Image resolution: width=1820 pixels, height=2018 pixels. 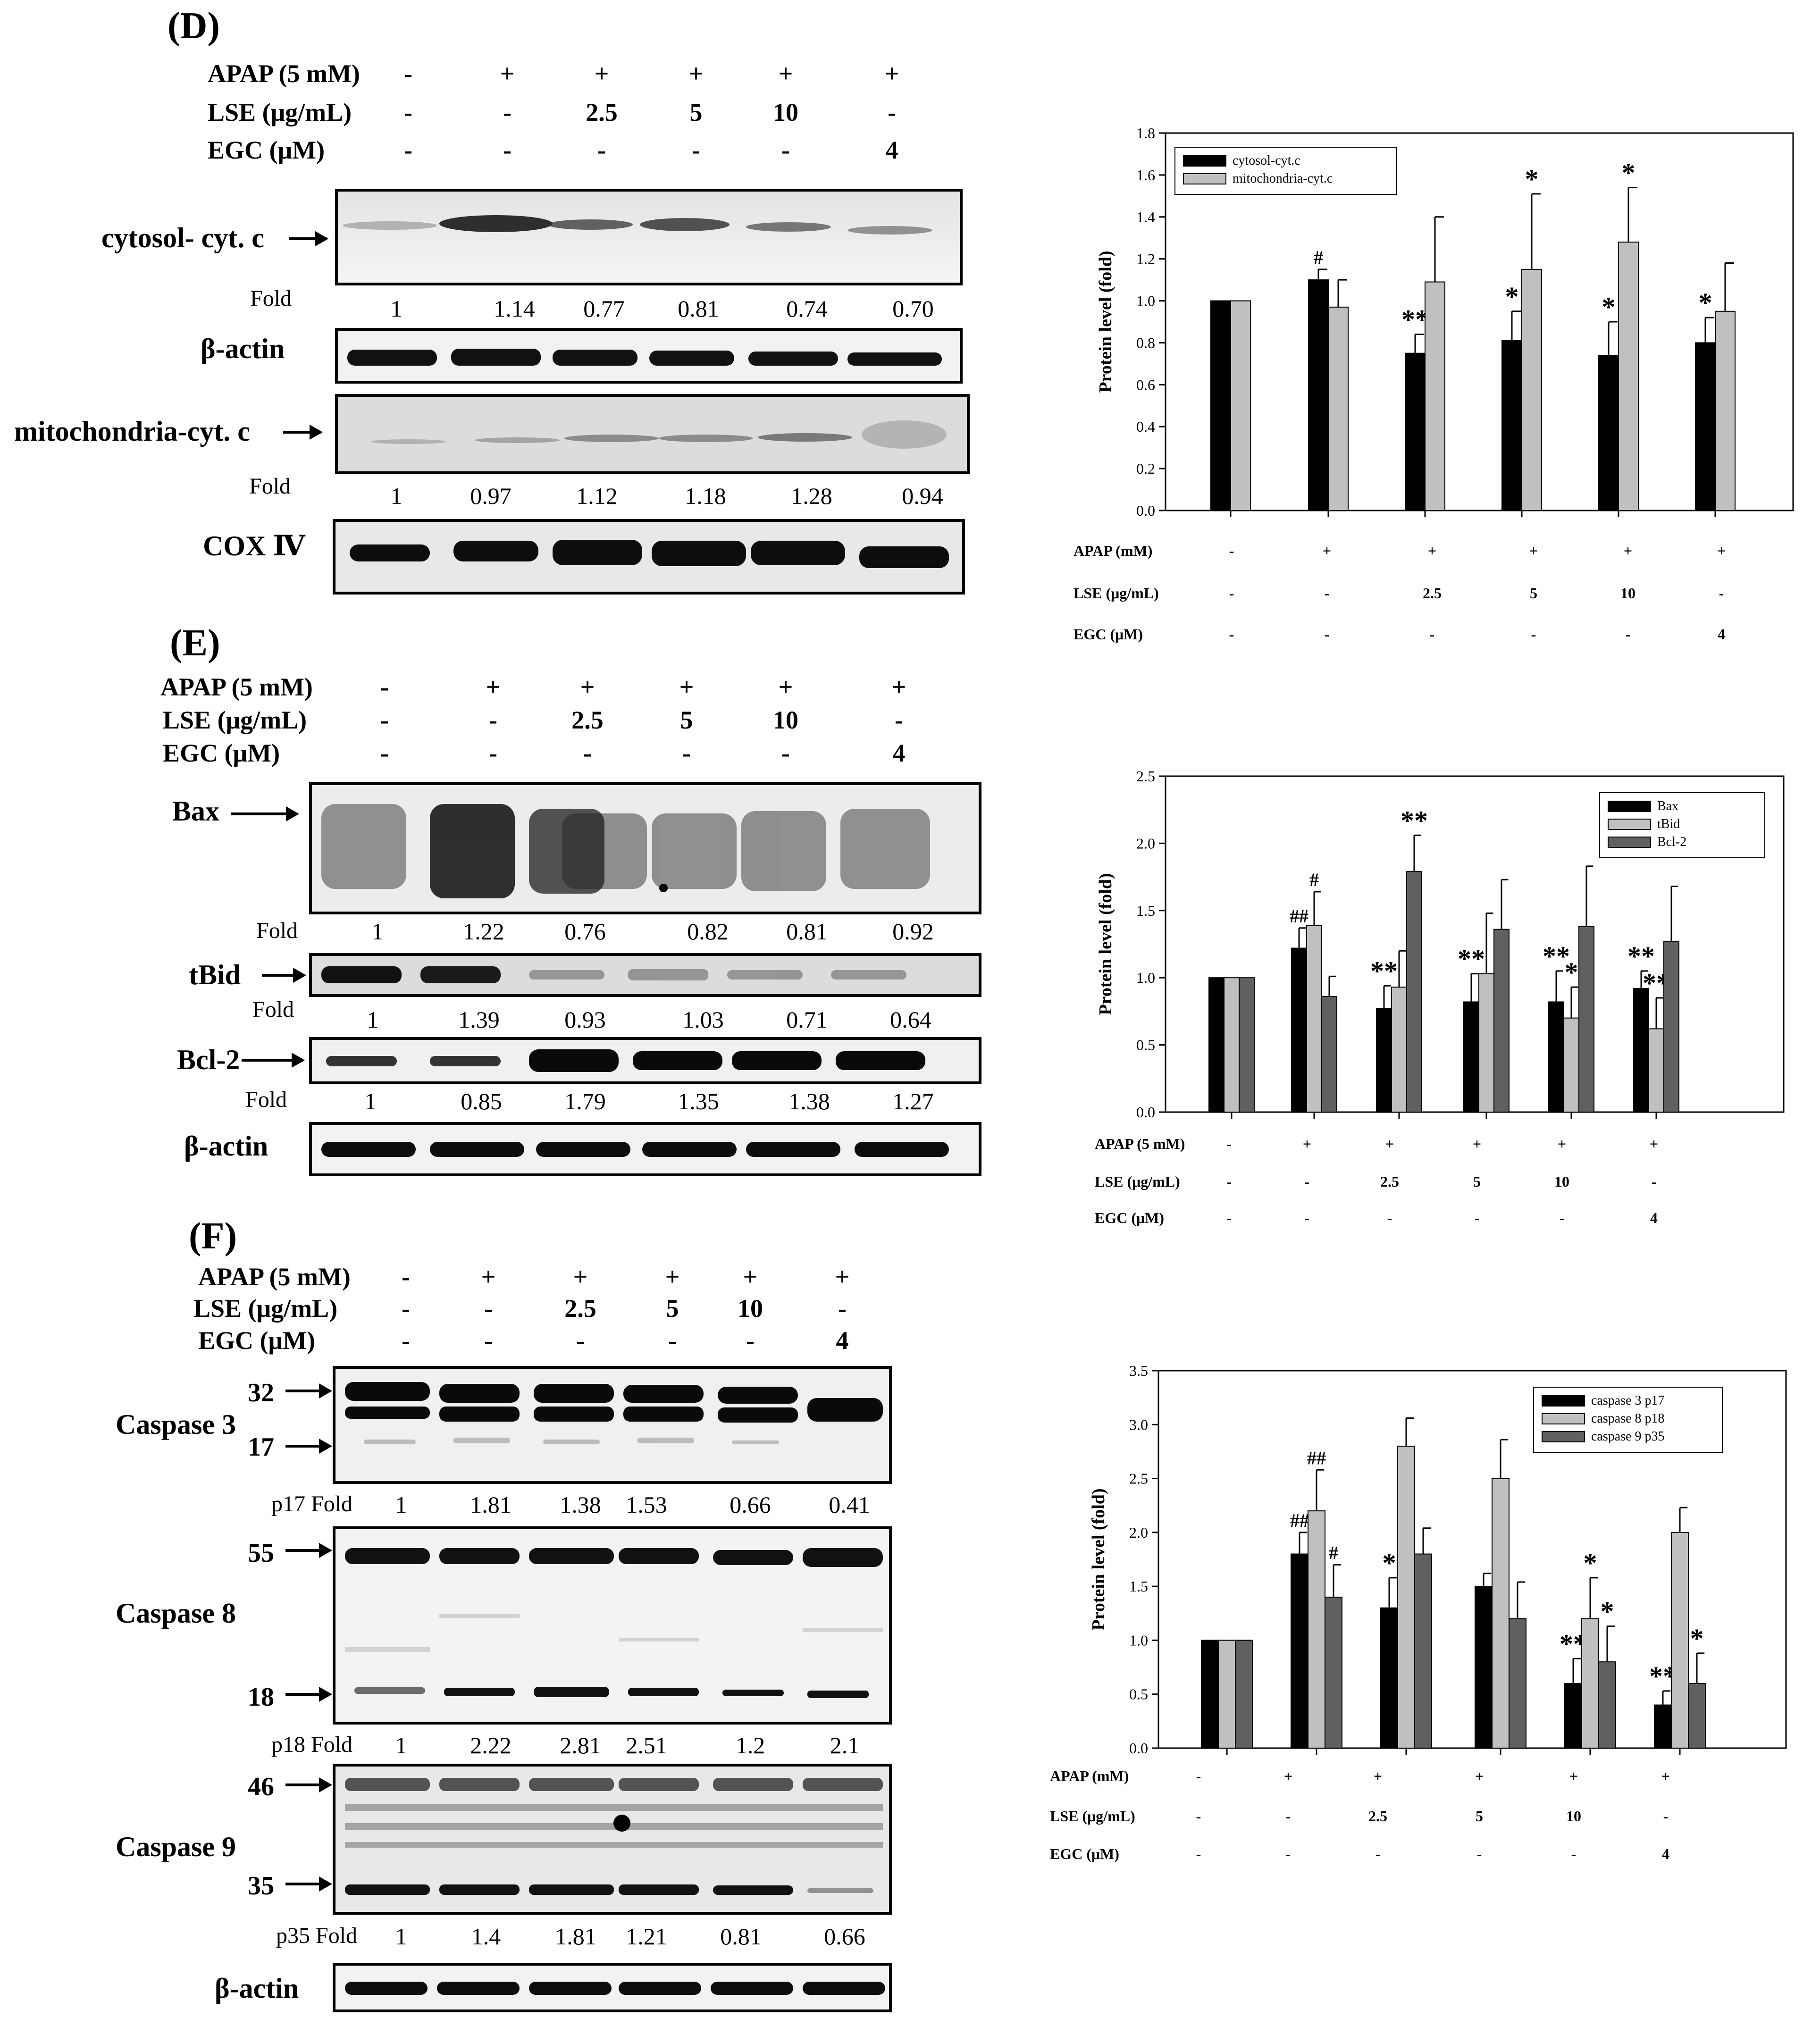 I want to click on panel-letter-d: (D), so click(x=194, y=26).